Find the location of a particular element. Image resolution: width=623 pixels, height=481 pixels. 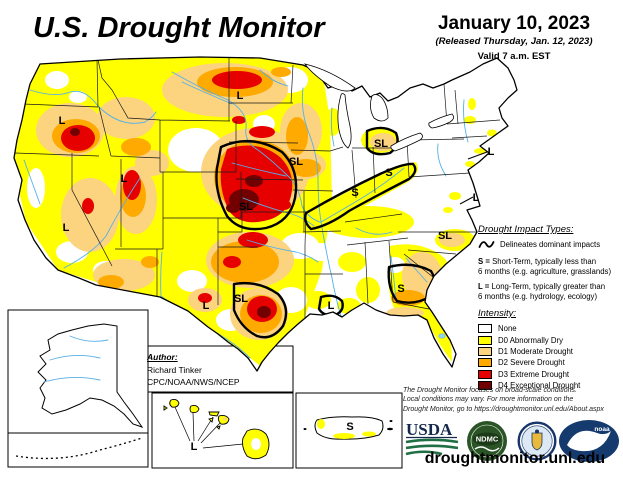

intensity-item-d4-exceptional-drought: D4 Exceptional Drought is located at coordinates (550, 385).